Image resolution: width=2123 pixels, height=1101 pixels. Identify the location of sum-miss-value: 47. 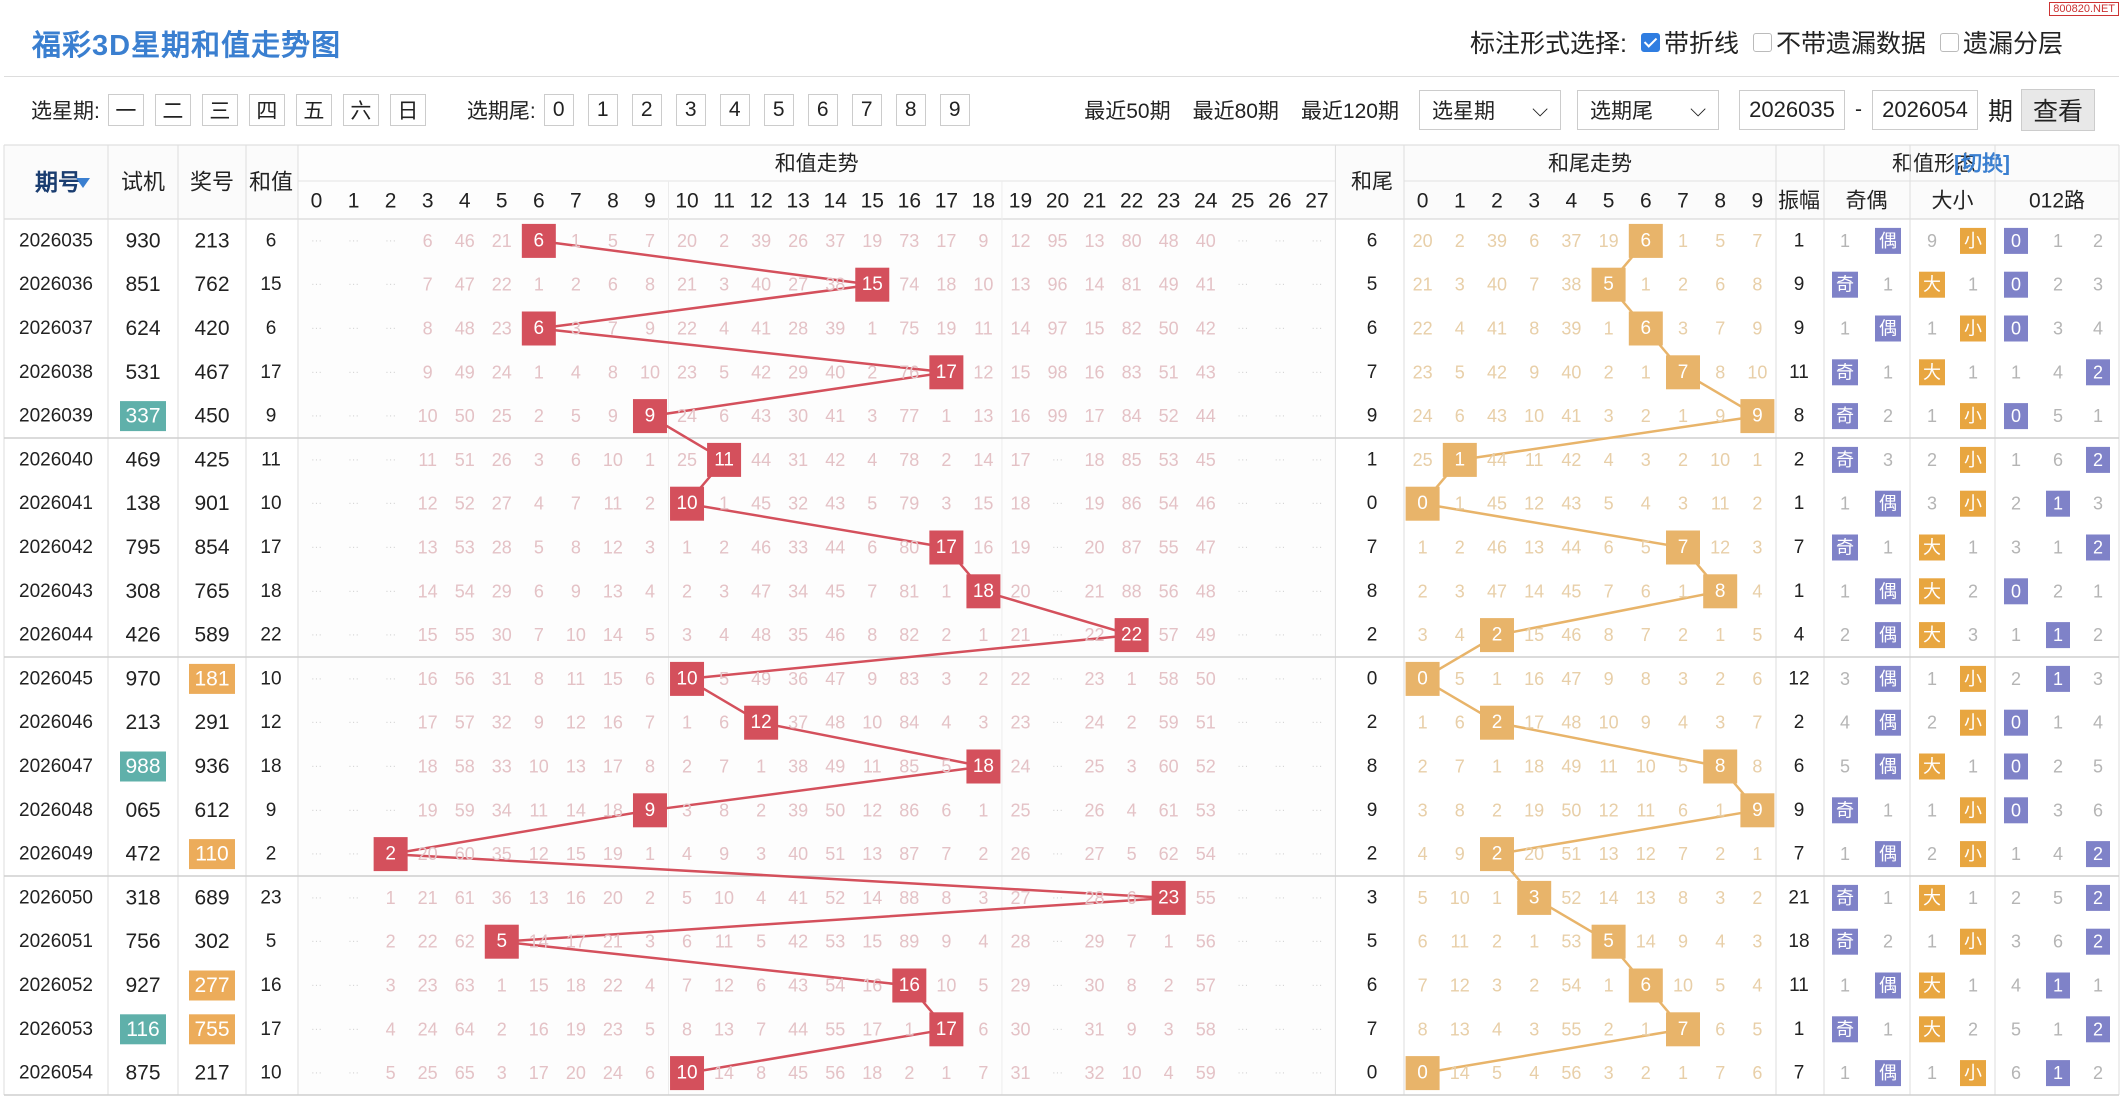
(835, 679).